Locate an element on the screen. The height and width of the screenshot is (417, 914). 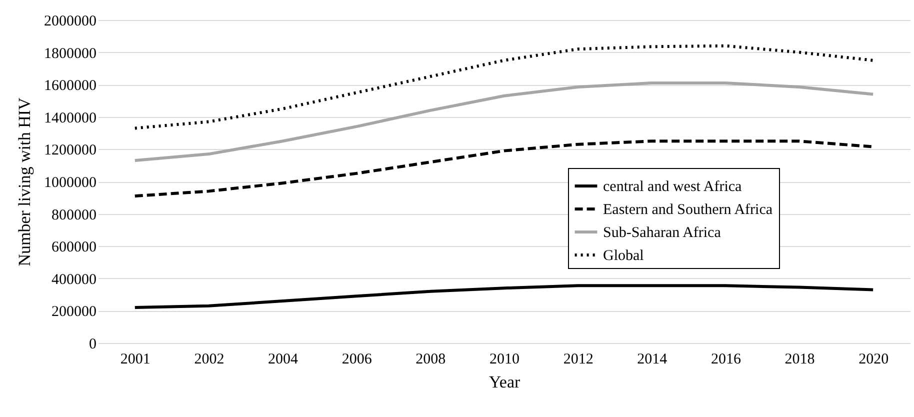
y-tick-label: 1400000 is located at coordinates (70, 118).